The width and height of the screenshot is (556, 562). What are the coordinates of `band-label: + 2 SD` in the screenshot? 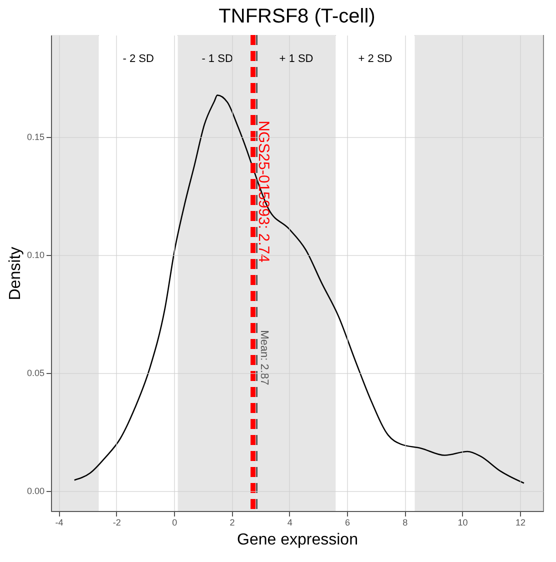 It's located at (375, 59).